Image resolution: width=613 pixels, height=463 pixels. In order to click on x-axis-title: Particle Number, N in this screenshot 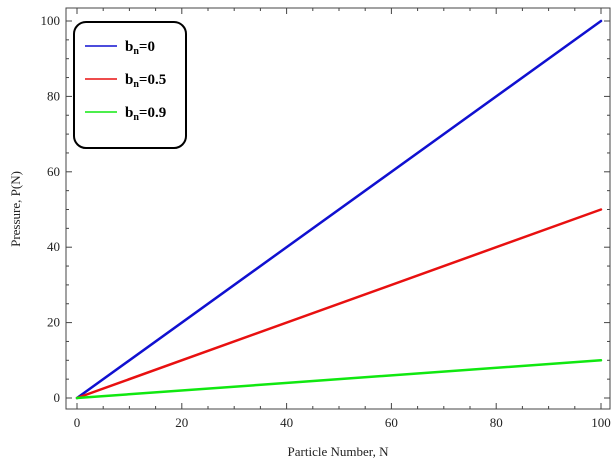, I will do `click(339, 451)`.